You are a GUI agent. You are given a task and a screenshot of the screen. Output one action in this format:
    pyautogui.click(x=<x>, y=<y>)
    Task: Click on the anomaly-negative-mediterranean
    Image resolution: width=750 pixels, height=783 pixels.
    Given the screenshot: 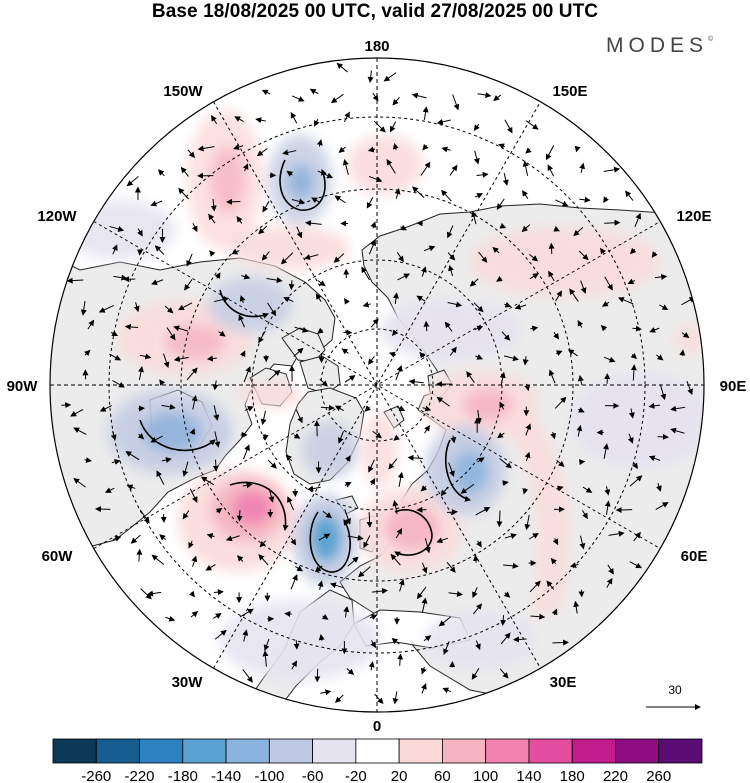 What is the action you would take?
    pyautogui.click(x=480, y=640)
    